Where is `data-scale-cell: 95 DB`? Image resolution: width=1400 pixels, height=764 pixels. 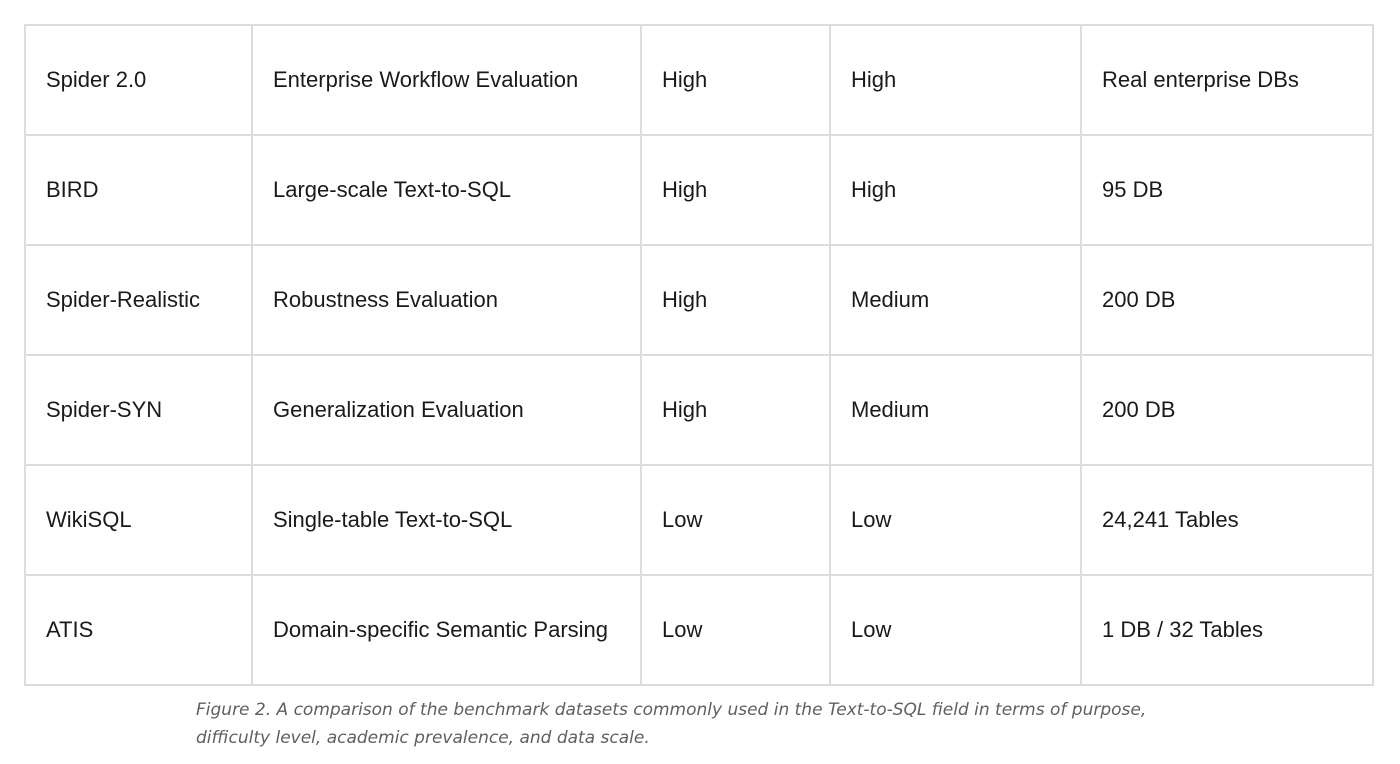
data-scale-cell: 95 DB is located at coordinates (1227, 190).